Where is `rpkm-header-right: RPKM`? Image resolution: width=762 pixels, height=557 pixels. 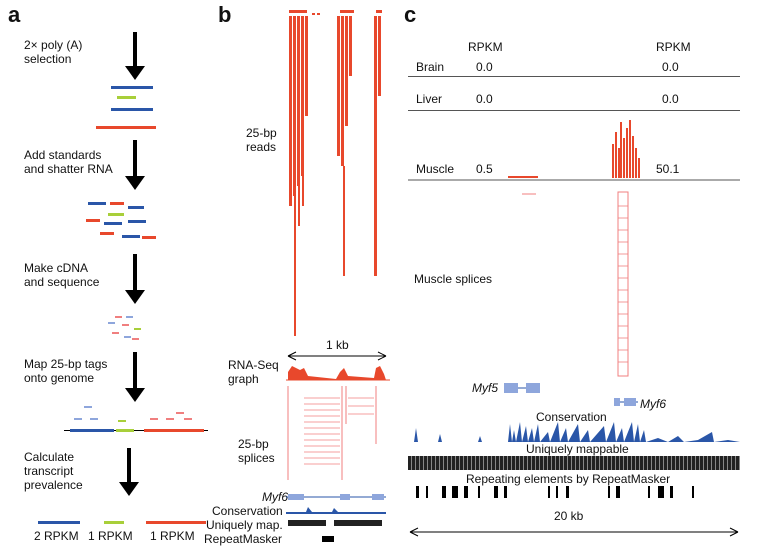 rpkm-header-right: RPKM is located at coordinates (673, 47).